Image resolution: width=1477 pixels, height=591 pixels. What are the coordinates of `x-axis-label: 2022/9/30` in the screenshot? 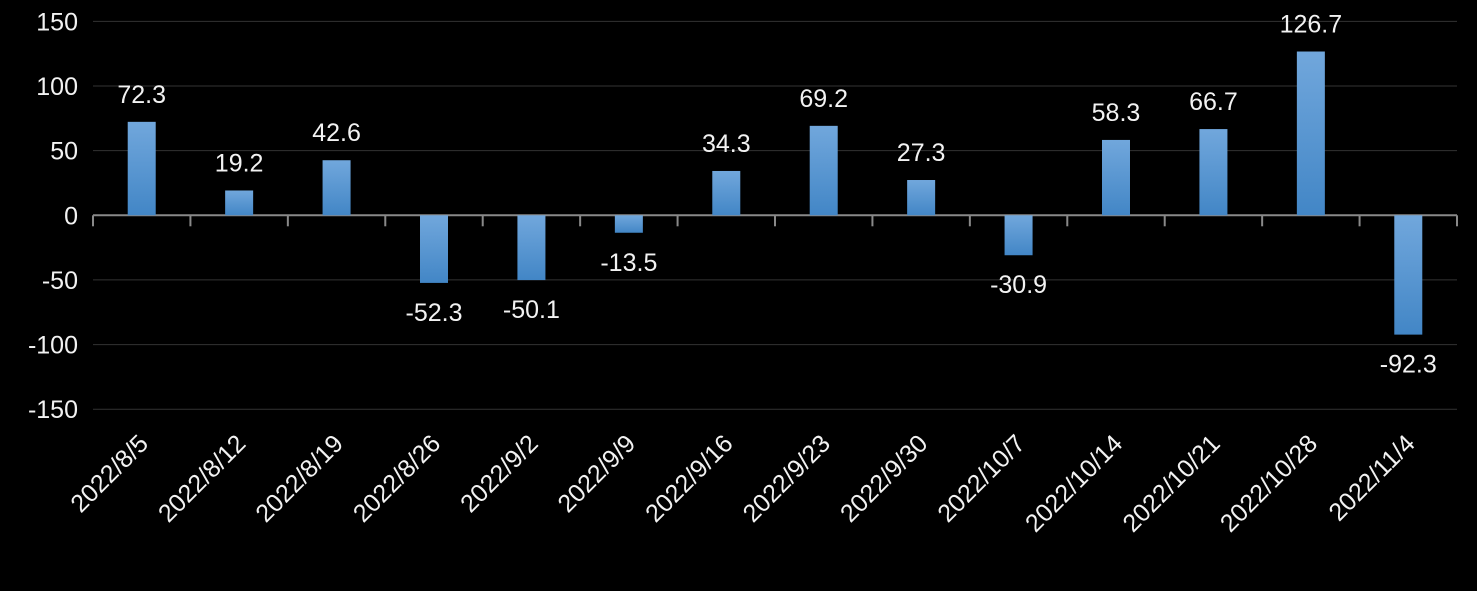 It's located at (884, 478).